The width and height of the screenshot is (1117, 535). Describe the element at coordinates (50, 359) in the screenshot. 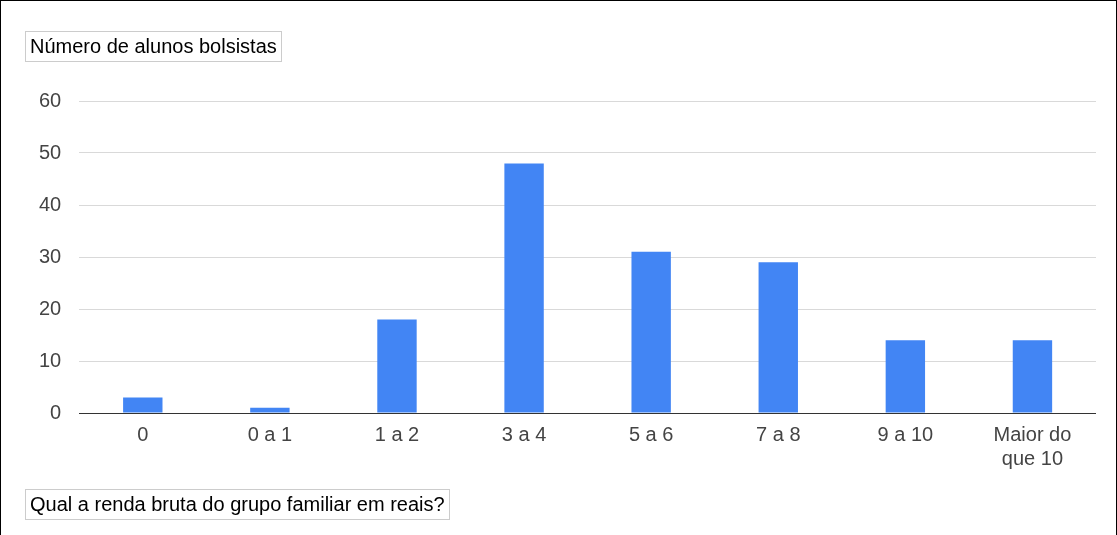

I see `y-tick-label: 10` at that location.